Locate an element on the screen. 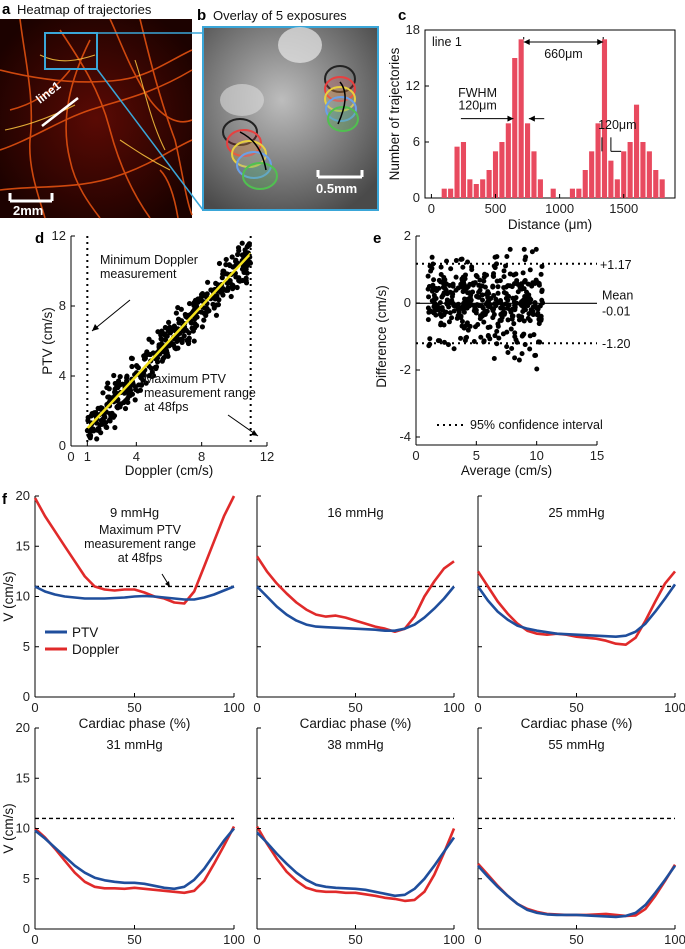  y-tick-label-e: -2 is located at coordinates (405, 369).